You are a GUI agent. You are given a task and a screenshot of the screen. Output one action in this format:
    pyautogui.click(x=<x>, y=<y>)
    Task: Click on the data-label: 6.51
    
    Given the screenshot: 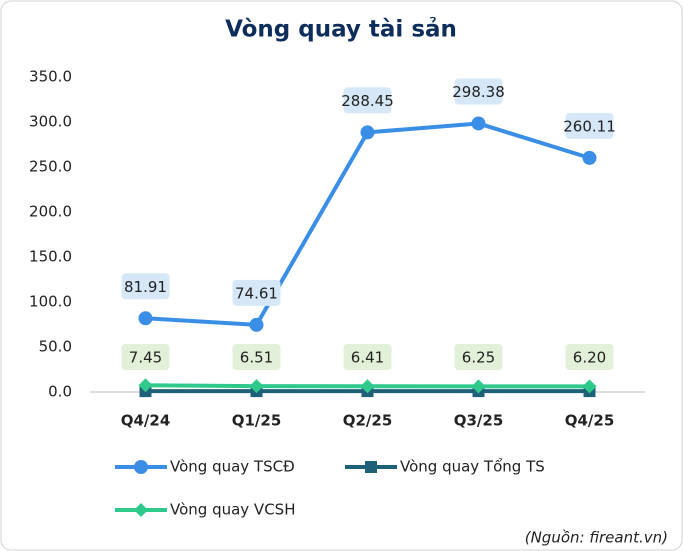 What is the action you would take?
    pyautogui.click(x=256, y=358)
    